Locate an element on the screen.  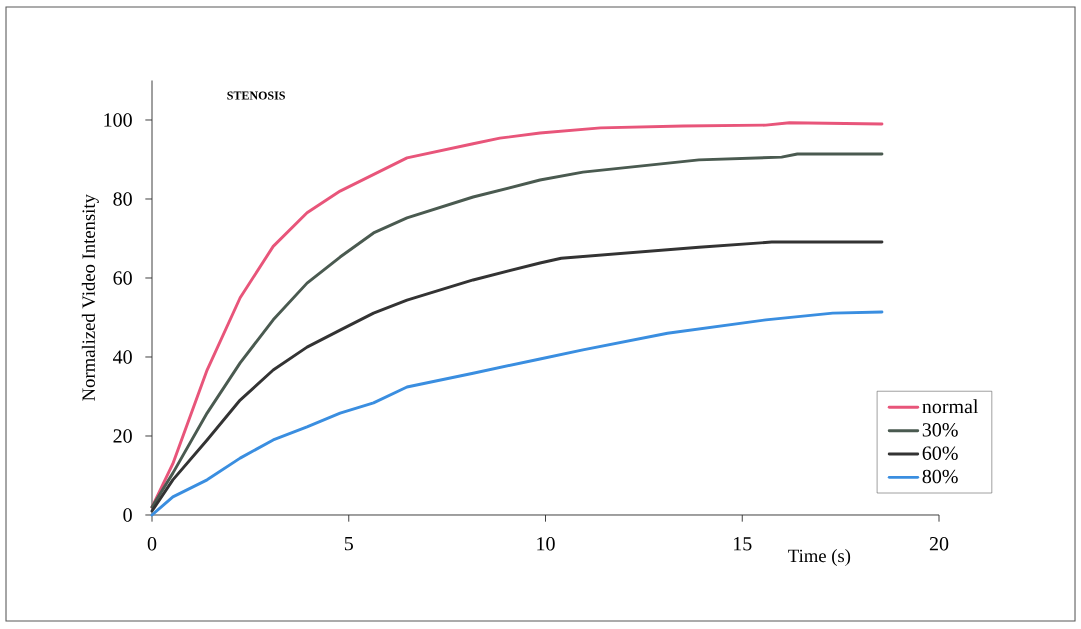
y-tick-label: 60 is located at coordinates (122, 278).